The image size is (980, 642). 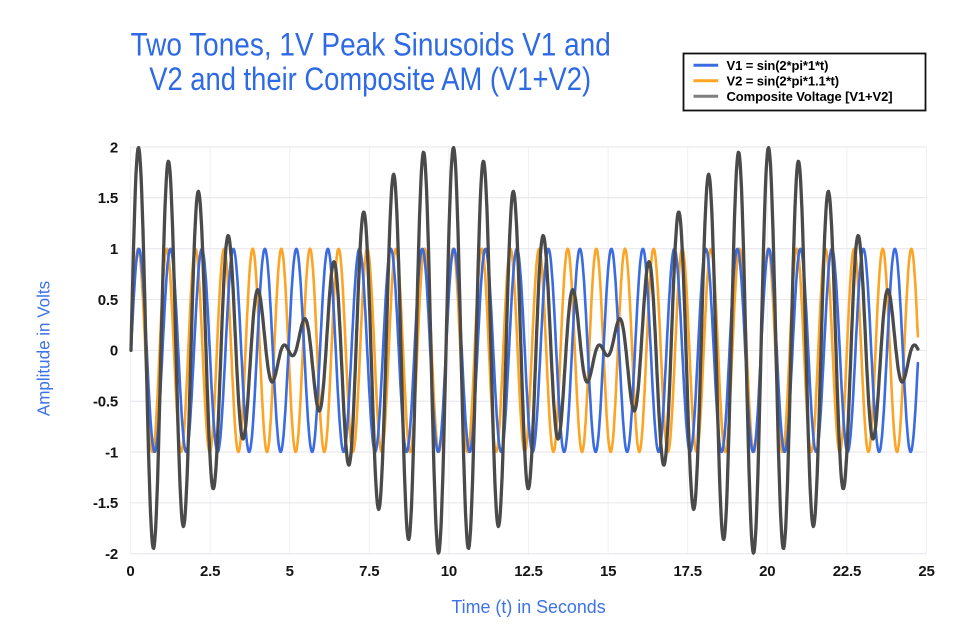 I want to click on svg-text: 1, so click(x=114, y=249).